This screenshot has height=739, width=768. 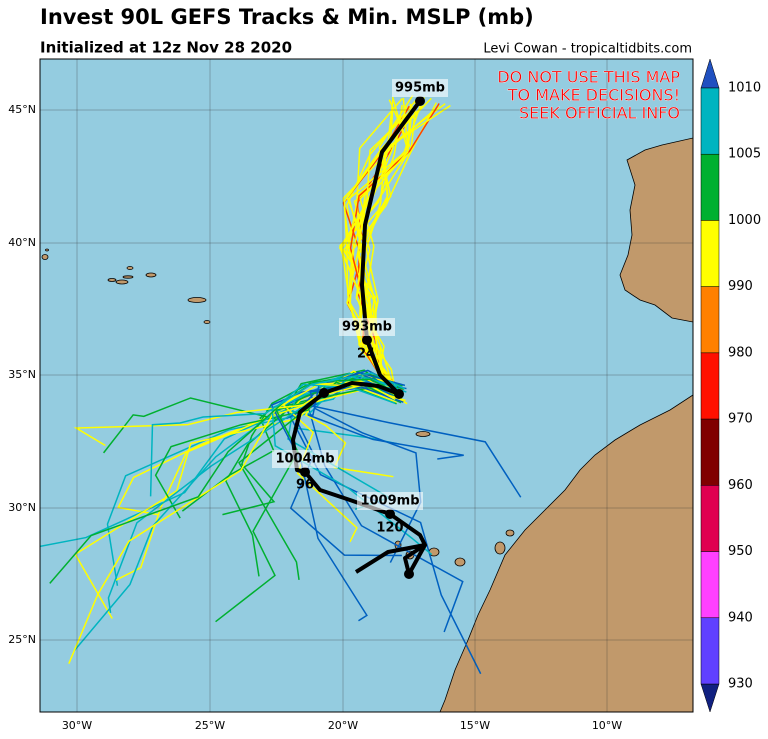 I want to click on colorbar-label: 950, so click(x=740, y=551).